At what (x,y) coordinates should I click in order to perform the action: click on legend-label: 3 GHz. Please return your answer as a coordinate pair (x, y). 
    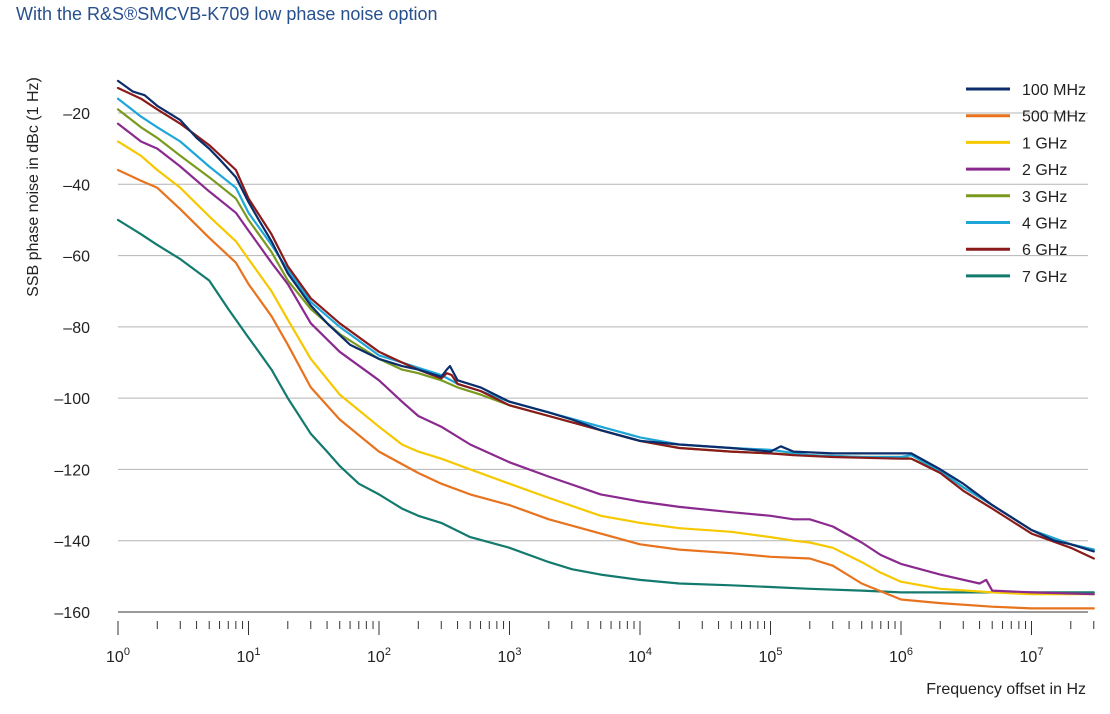
    Looking at the image, I should click on (1044, 197).